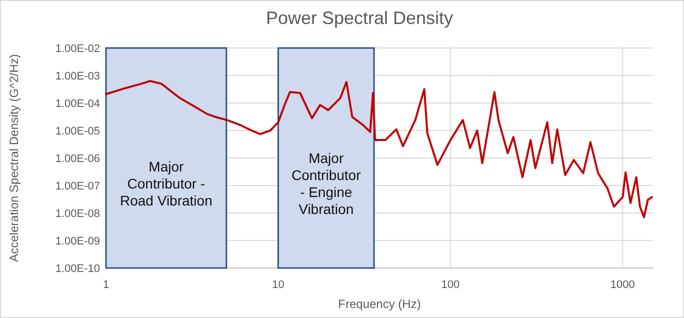 The width and height of the screenshot is (684, 318). I want to click on x-tick-label: 10, so click(278, 285).